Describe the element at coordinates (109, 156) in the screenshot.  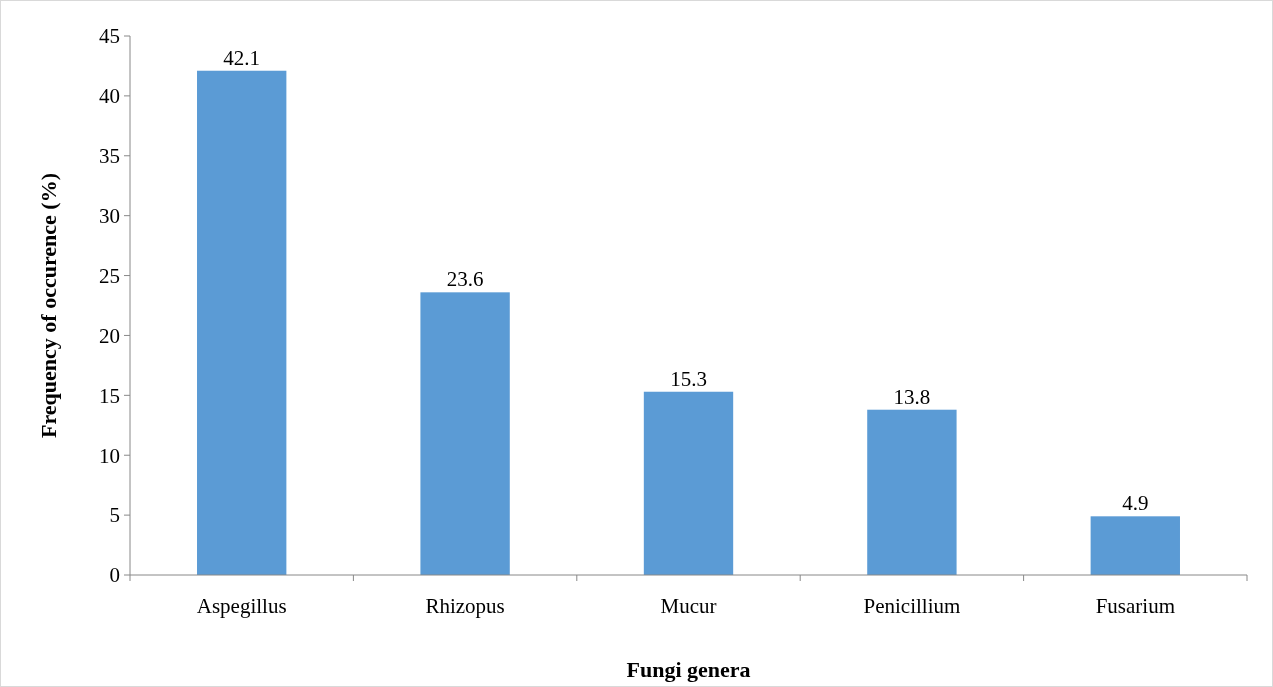
I see `y-tick-label: 35` at that location.